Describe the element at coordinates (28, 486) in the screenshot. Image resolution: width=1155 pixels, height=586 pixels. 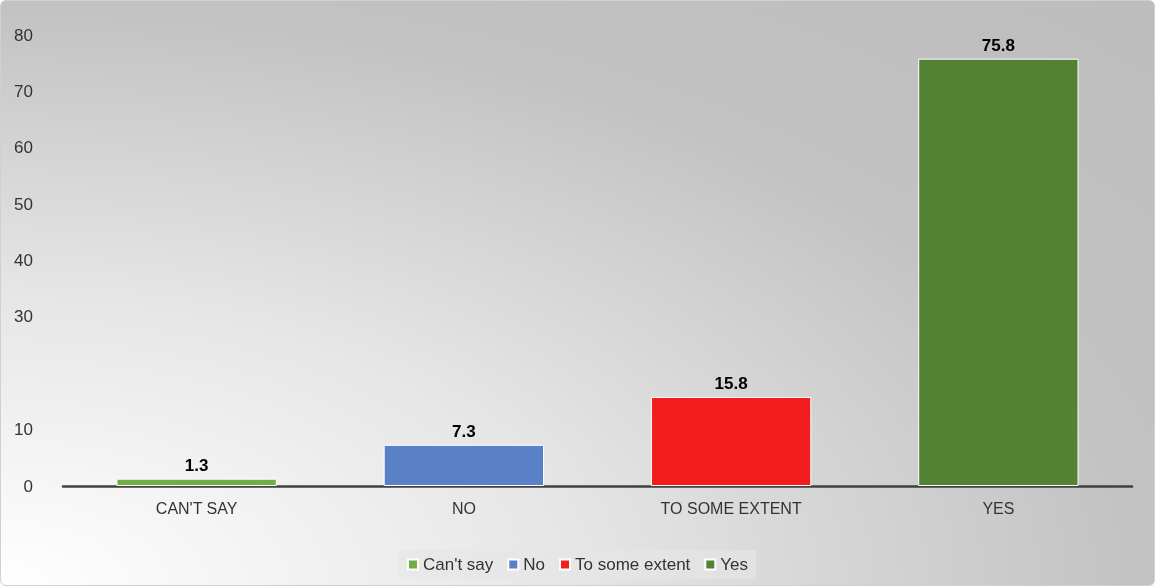
I see `y-tick-label: 0` at that location.